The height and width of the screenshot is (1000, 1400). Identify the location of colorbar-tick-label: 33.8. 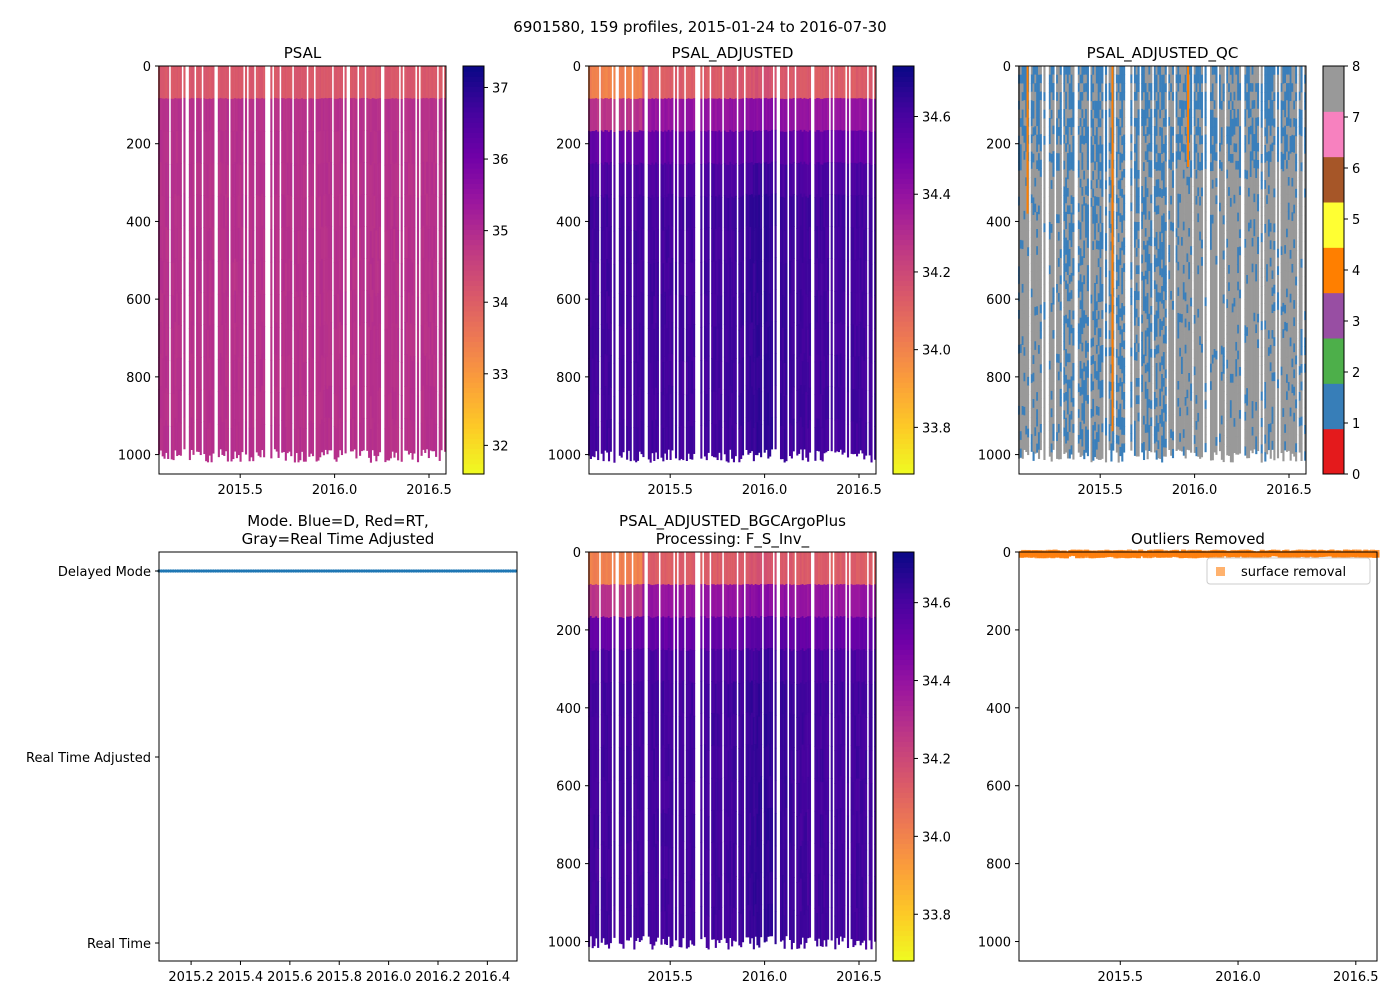
(936, 428).